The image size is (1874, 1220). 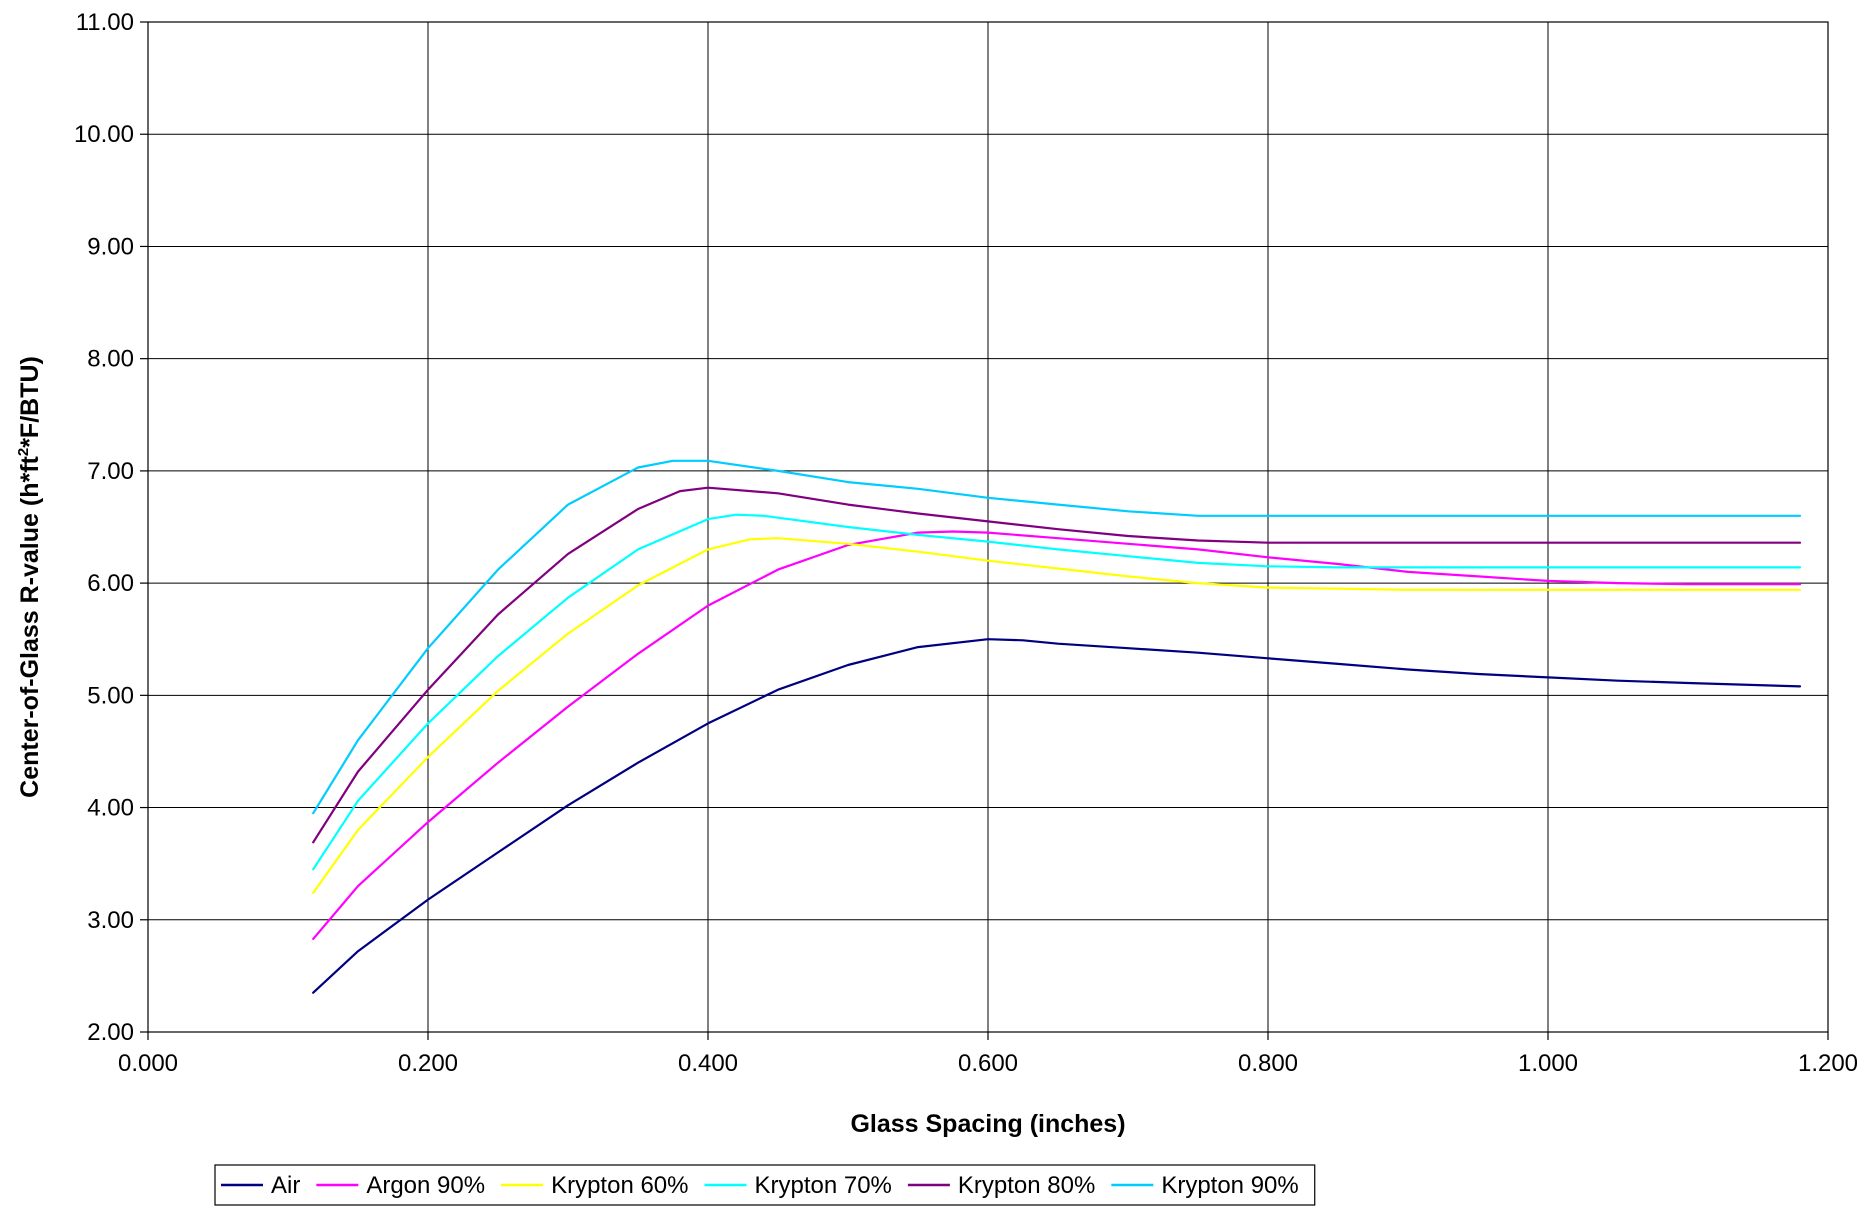 What do you see at coordinates (30, 626) in the screenshot?
I see `y-axis-title-prefix: Center-of-Glass R-value (h*ft` at bounding box center [30, 626].